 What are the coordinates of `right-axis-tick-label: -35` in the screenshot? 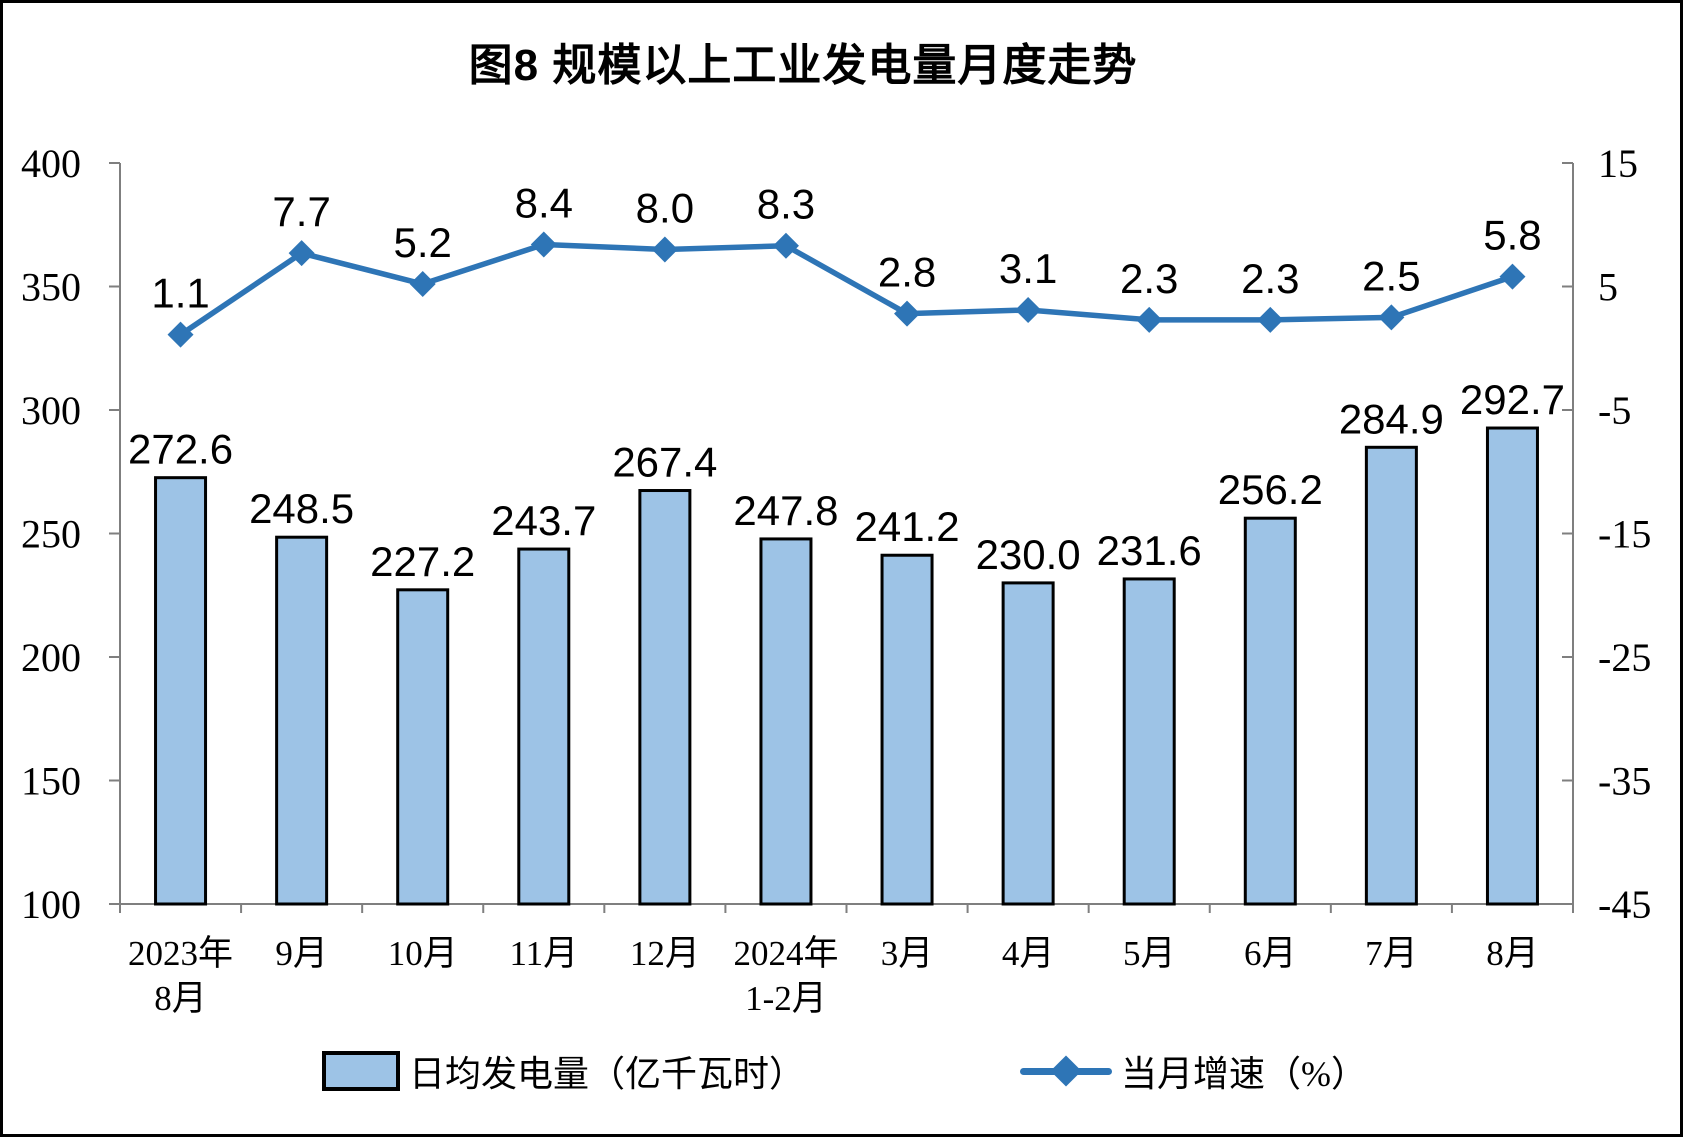 It's located at (1624, 781).